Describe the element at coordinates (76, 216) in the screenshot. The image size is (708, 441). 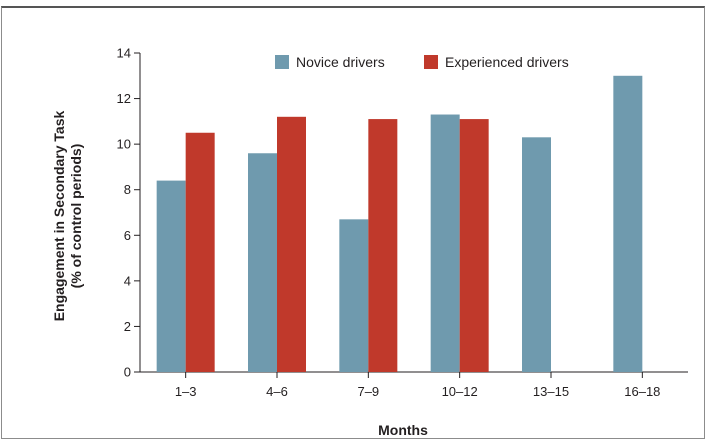
I see `y-axis-title-line-2: (% of control periods)` at that location.